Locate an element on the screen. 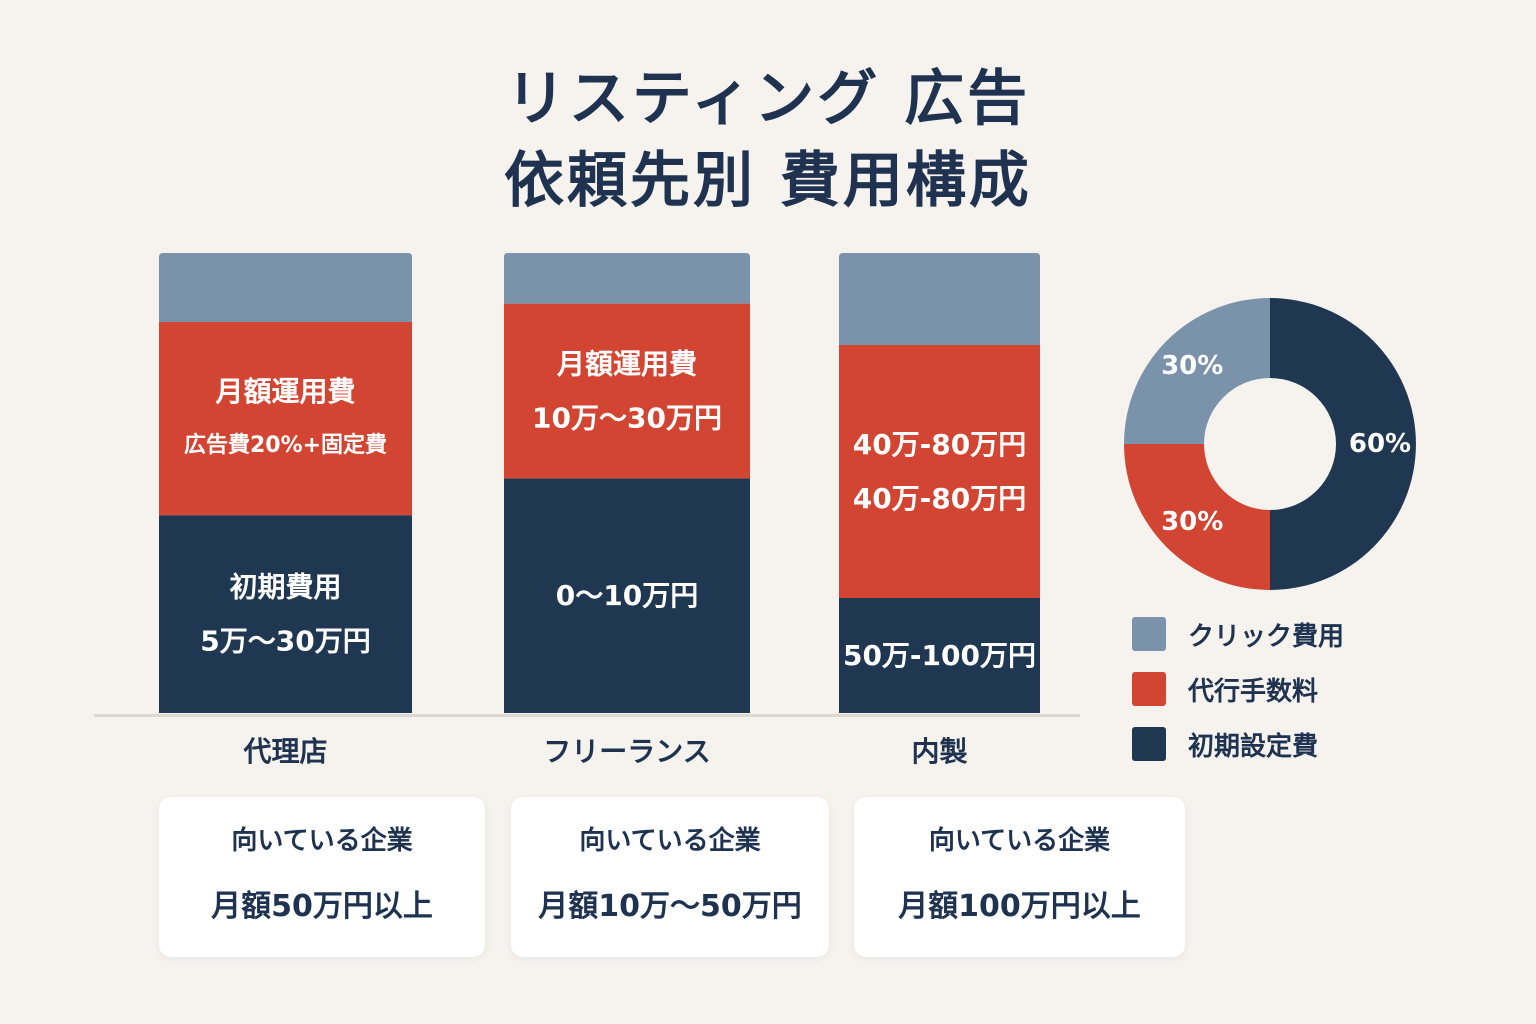  donut-slice-initial is located at coordinates (1343, 444).